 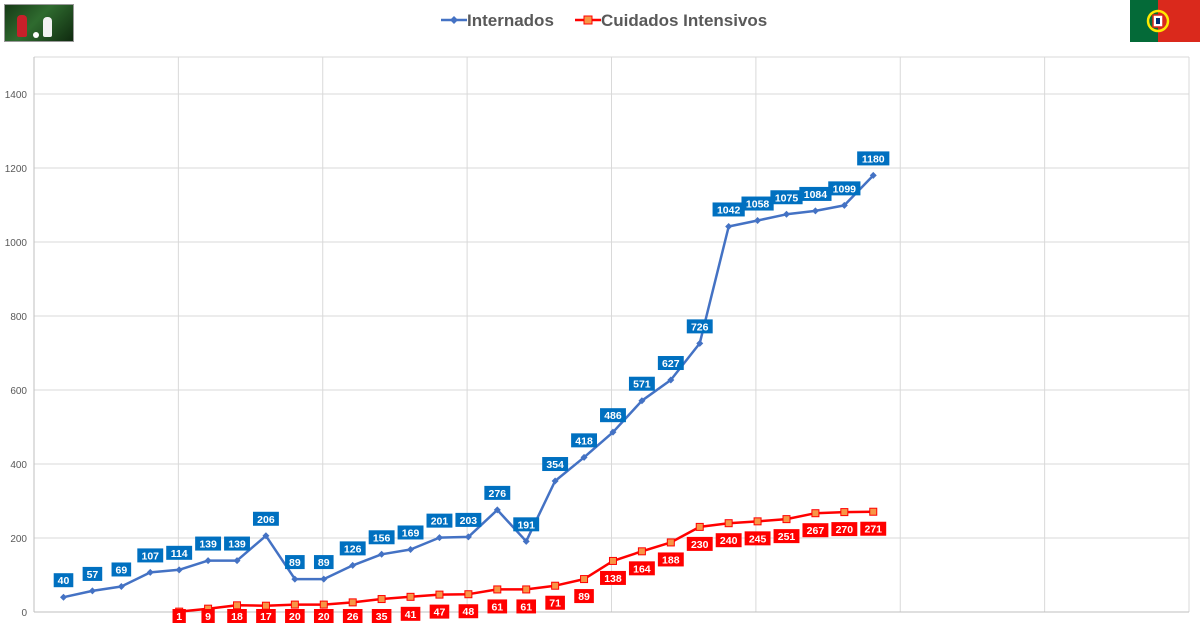 I want to click on data-label-text: 89, so click(x=324, y=563).